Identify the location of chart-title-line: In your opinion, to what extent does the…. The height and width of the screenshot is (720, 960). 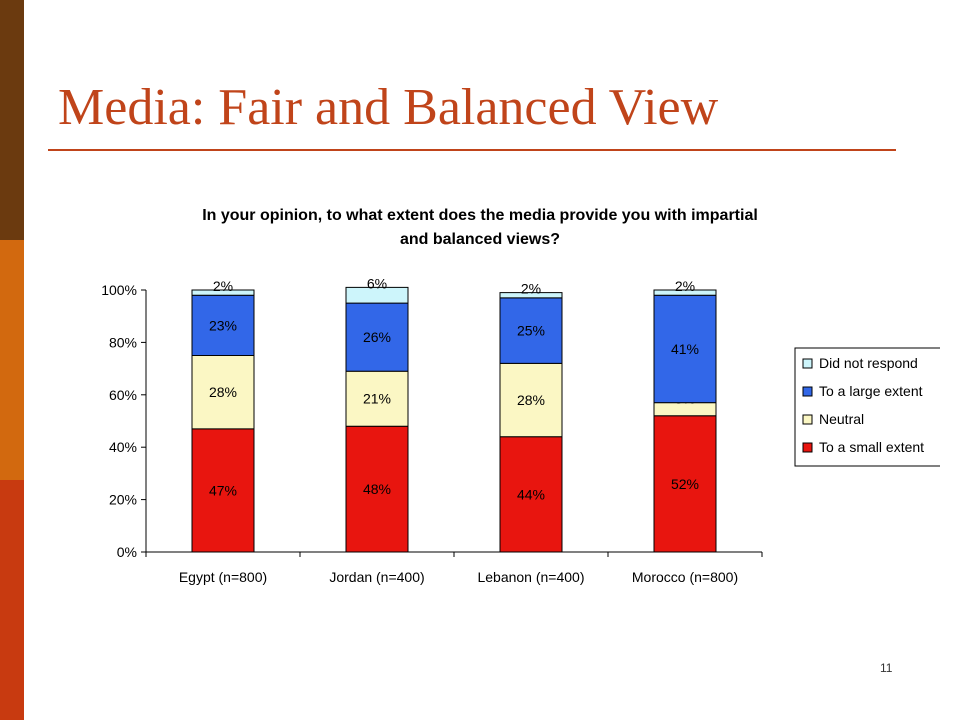
(480, 215).